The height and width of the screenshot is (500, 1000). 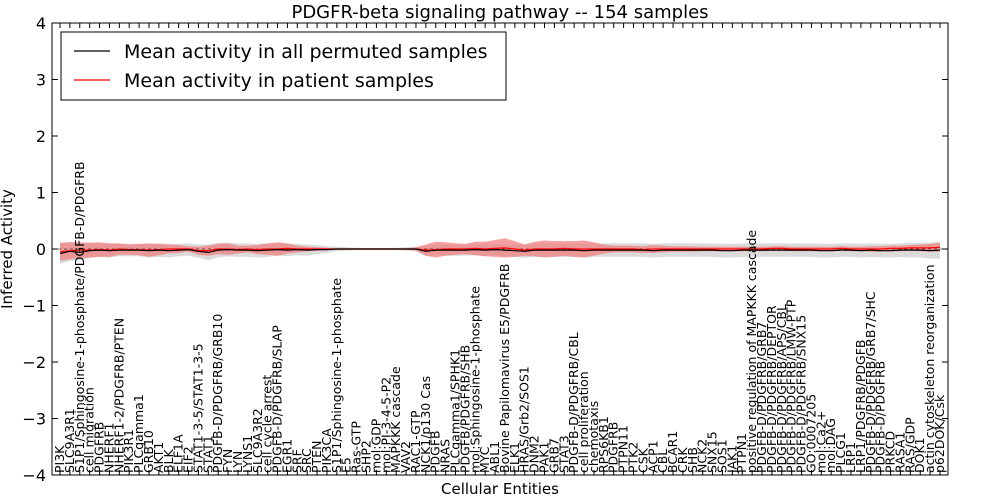 I want to click on x-tick-label: PDGFB-D/PDGFRB/LMW-PTP, so click(x=791, y=386).